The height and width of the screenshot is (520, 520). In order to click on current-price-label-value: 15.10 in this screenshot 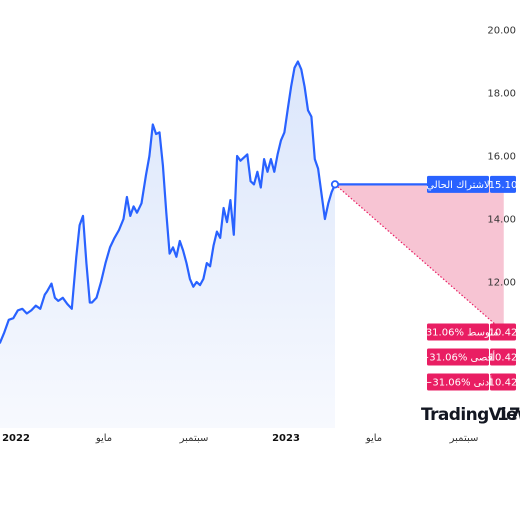, I will do `click(503, 185)`.